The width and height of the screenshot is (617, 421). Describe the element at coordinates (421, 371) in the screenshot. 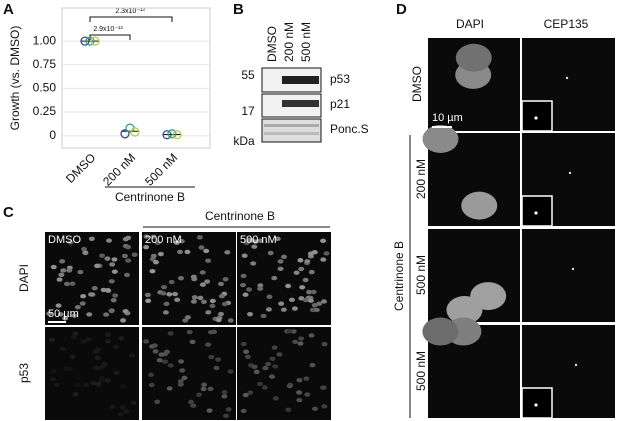

I see `row-label: 500 nM` at that location.